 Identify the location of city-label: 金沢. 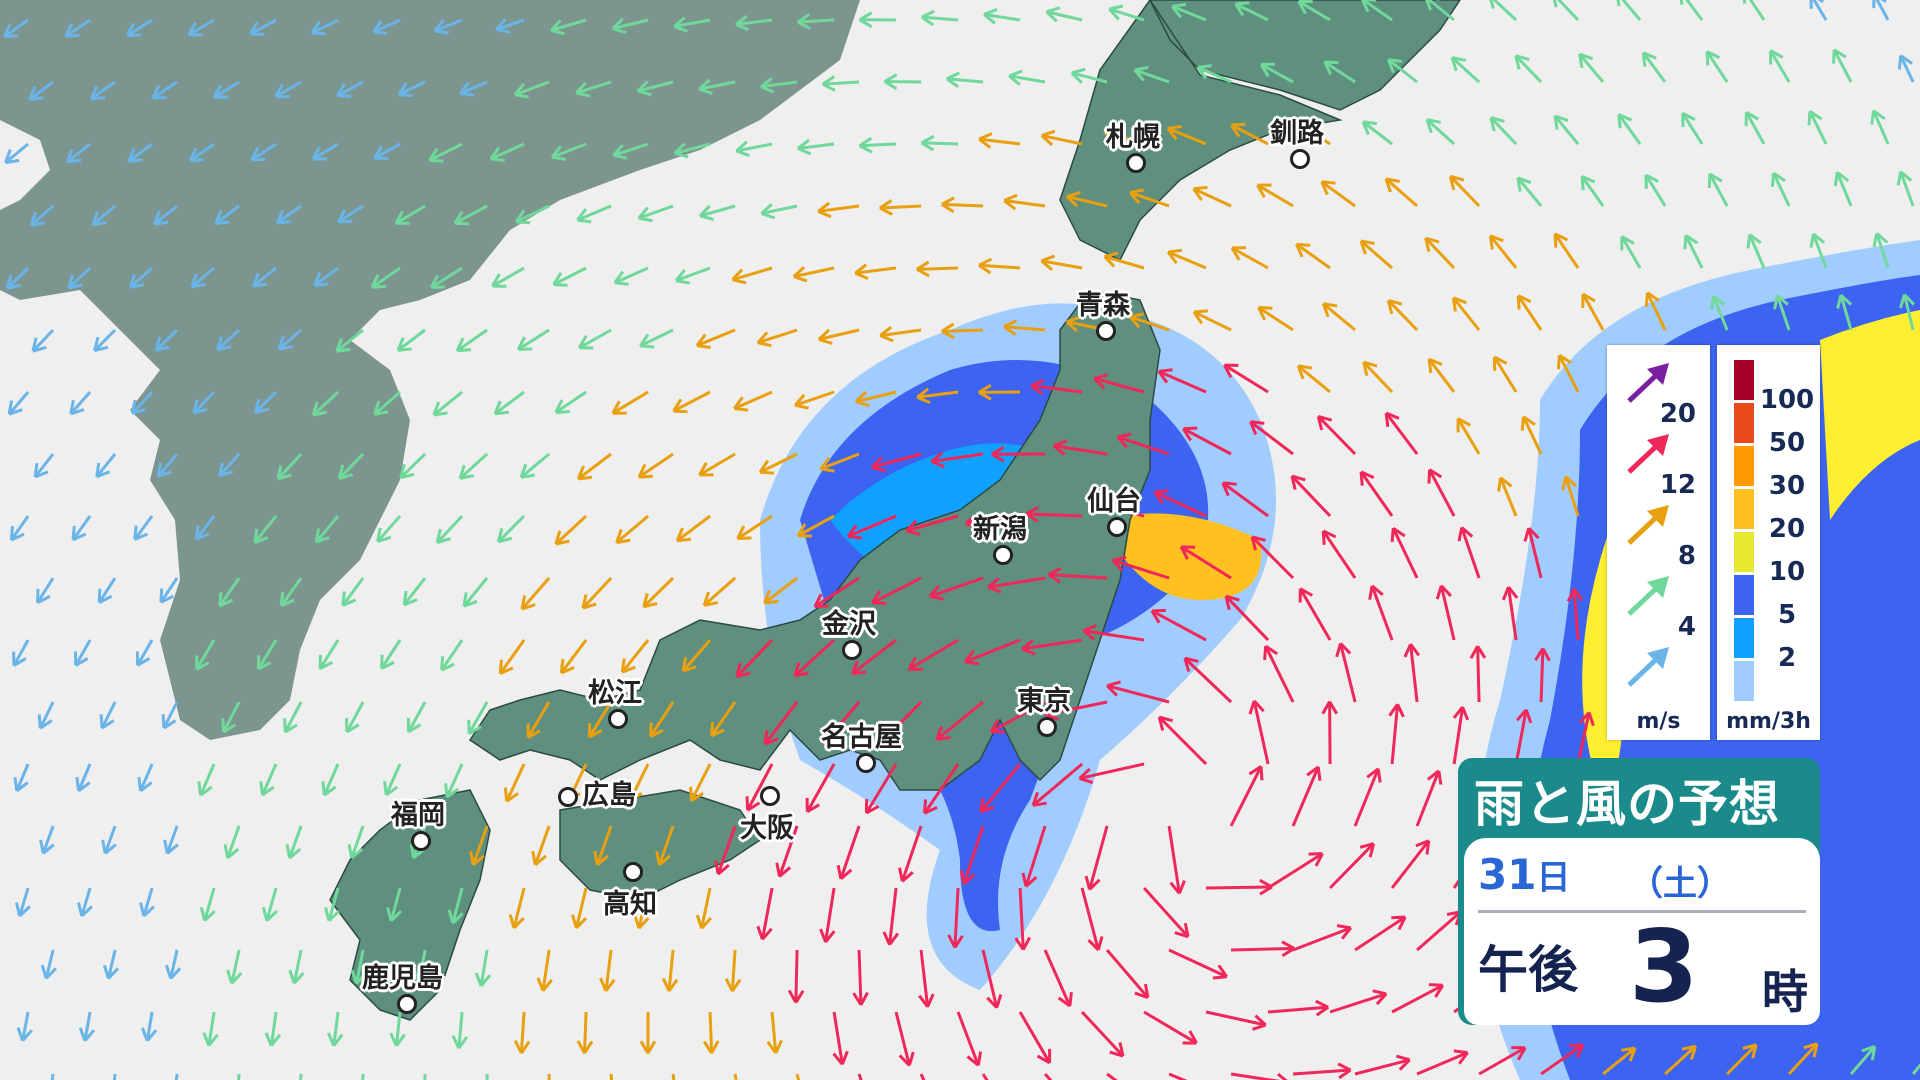
(849, 624).